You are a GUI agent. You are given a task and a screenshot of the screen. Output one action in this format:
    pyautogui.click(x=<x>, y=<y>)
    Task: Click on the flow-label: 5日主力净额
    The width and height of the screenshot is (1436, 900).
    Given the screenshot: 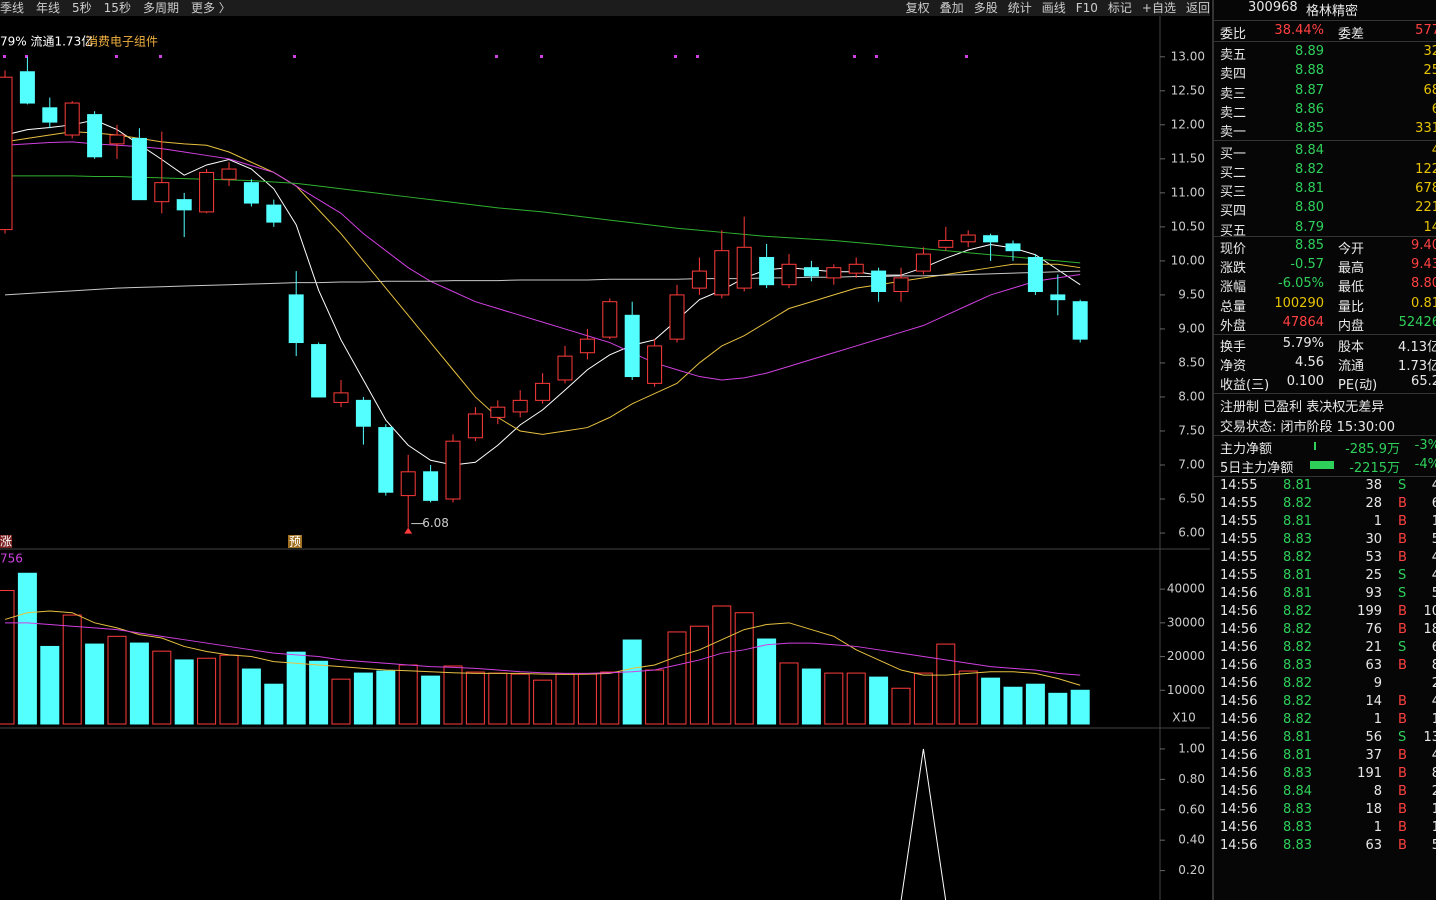 What is the action you would take?
    pyautogui.click(x=1257, y=468)
    